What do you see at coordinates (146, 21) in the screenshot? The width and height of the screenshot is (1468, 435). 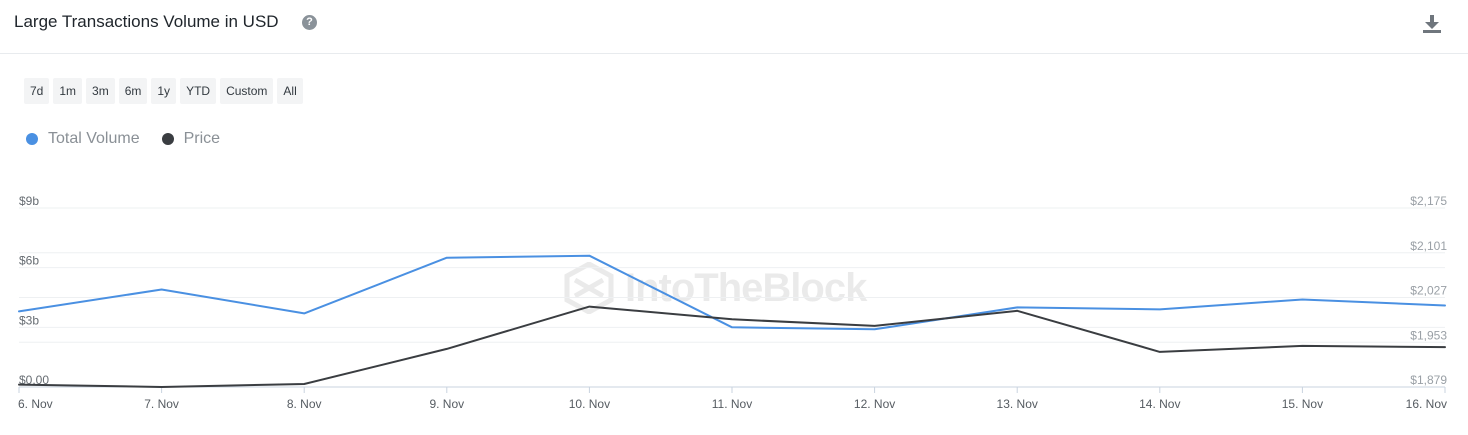 I see `chart-title: Large Transactions Volume in USD` at bounding box center [146, 21].